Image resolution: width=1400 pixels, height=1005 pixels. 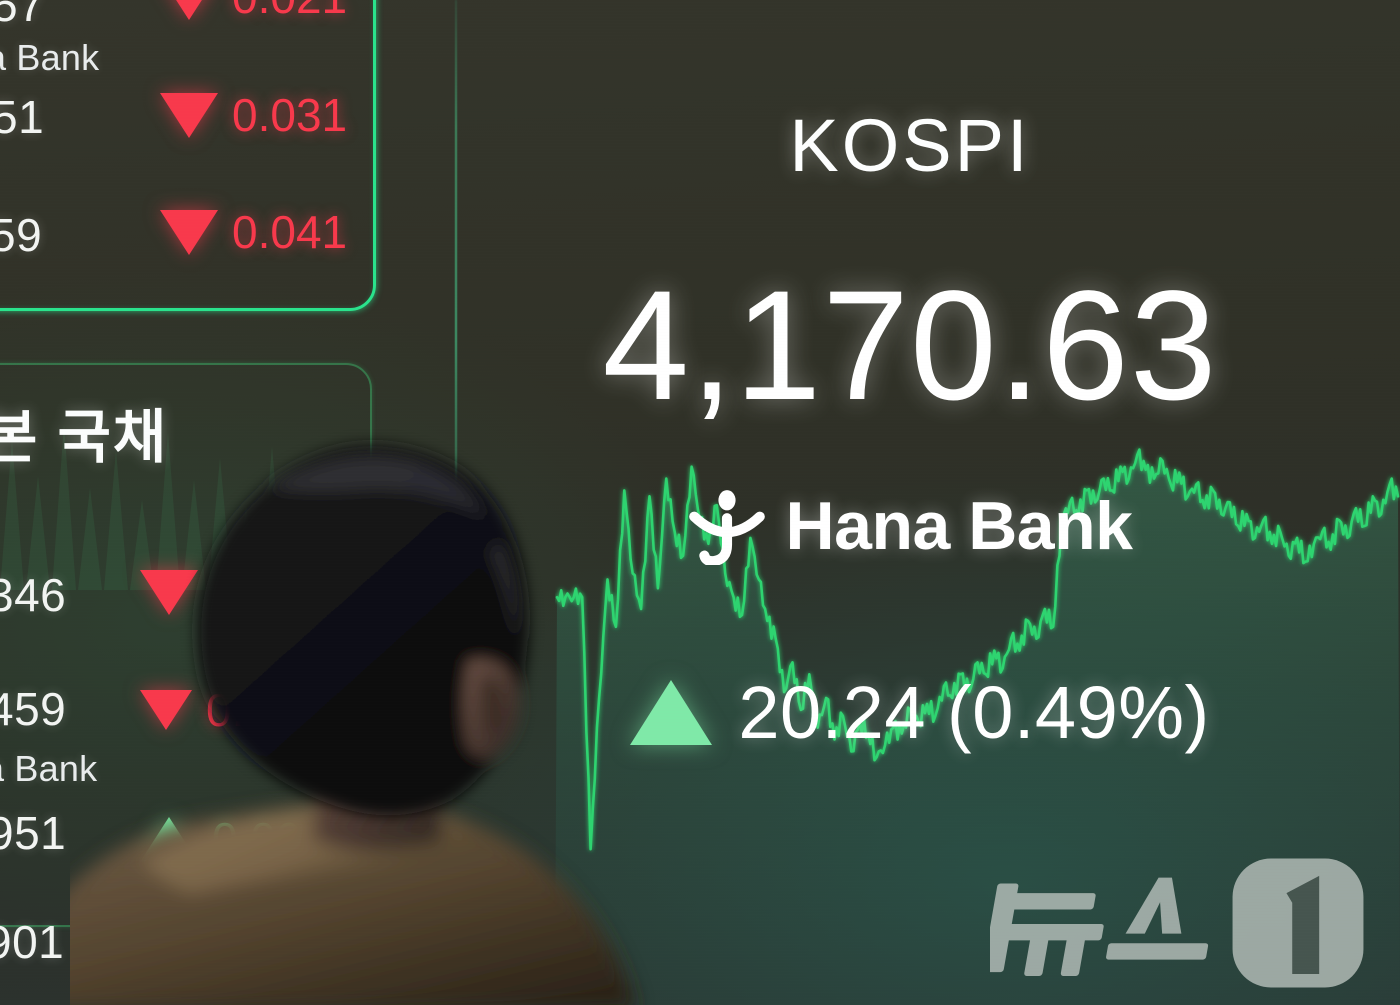 I want to click on ticker-row: 57, so click(x=22, y=16).